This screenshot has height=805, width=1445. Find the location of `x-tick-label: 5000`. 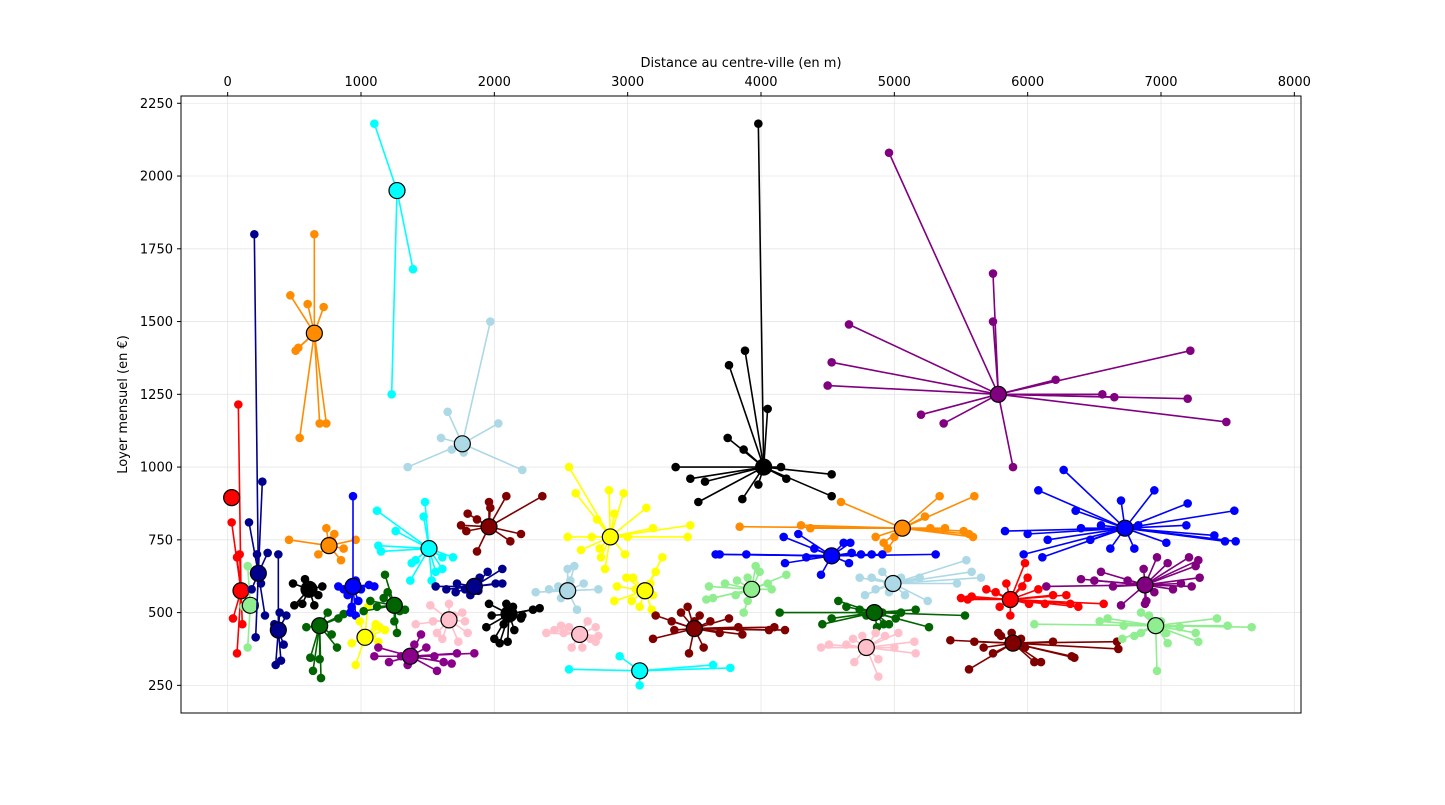

x-tick-label: 5000 is located at coordinates (894, 82).